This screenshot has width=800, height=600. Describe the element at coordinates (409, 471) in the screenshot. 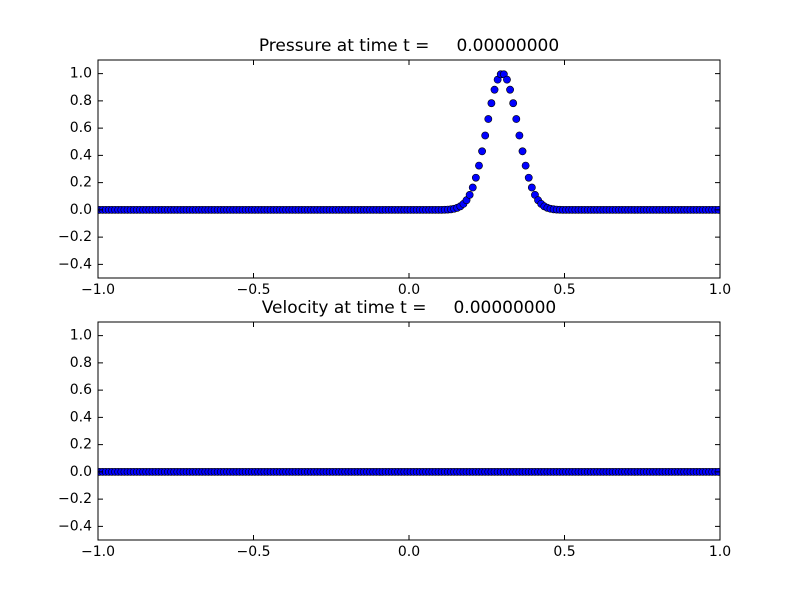

I see `plot-area` at that location.